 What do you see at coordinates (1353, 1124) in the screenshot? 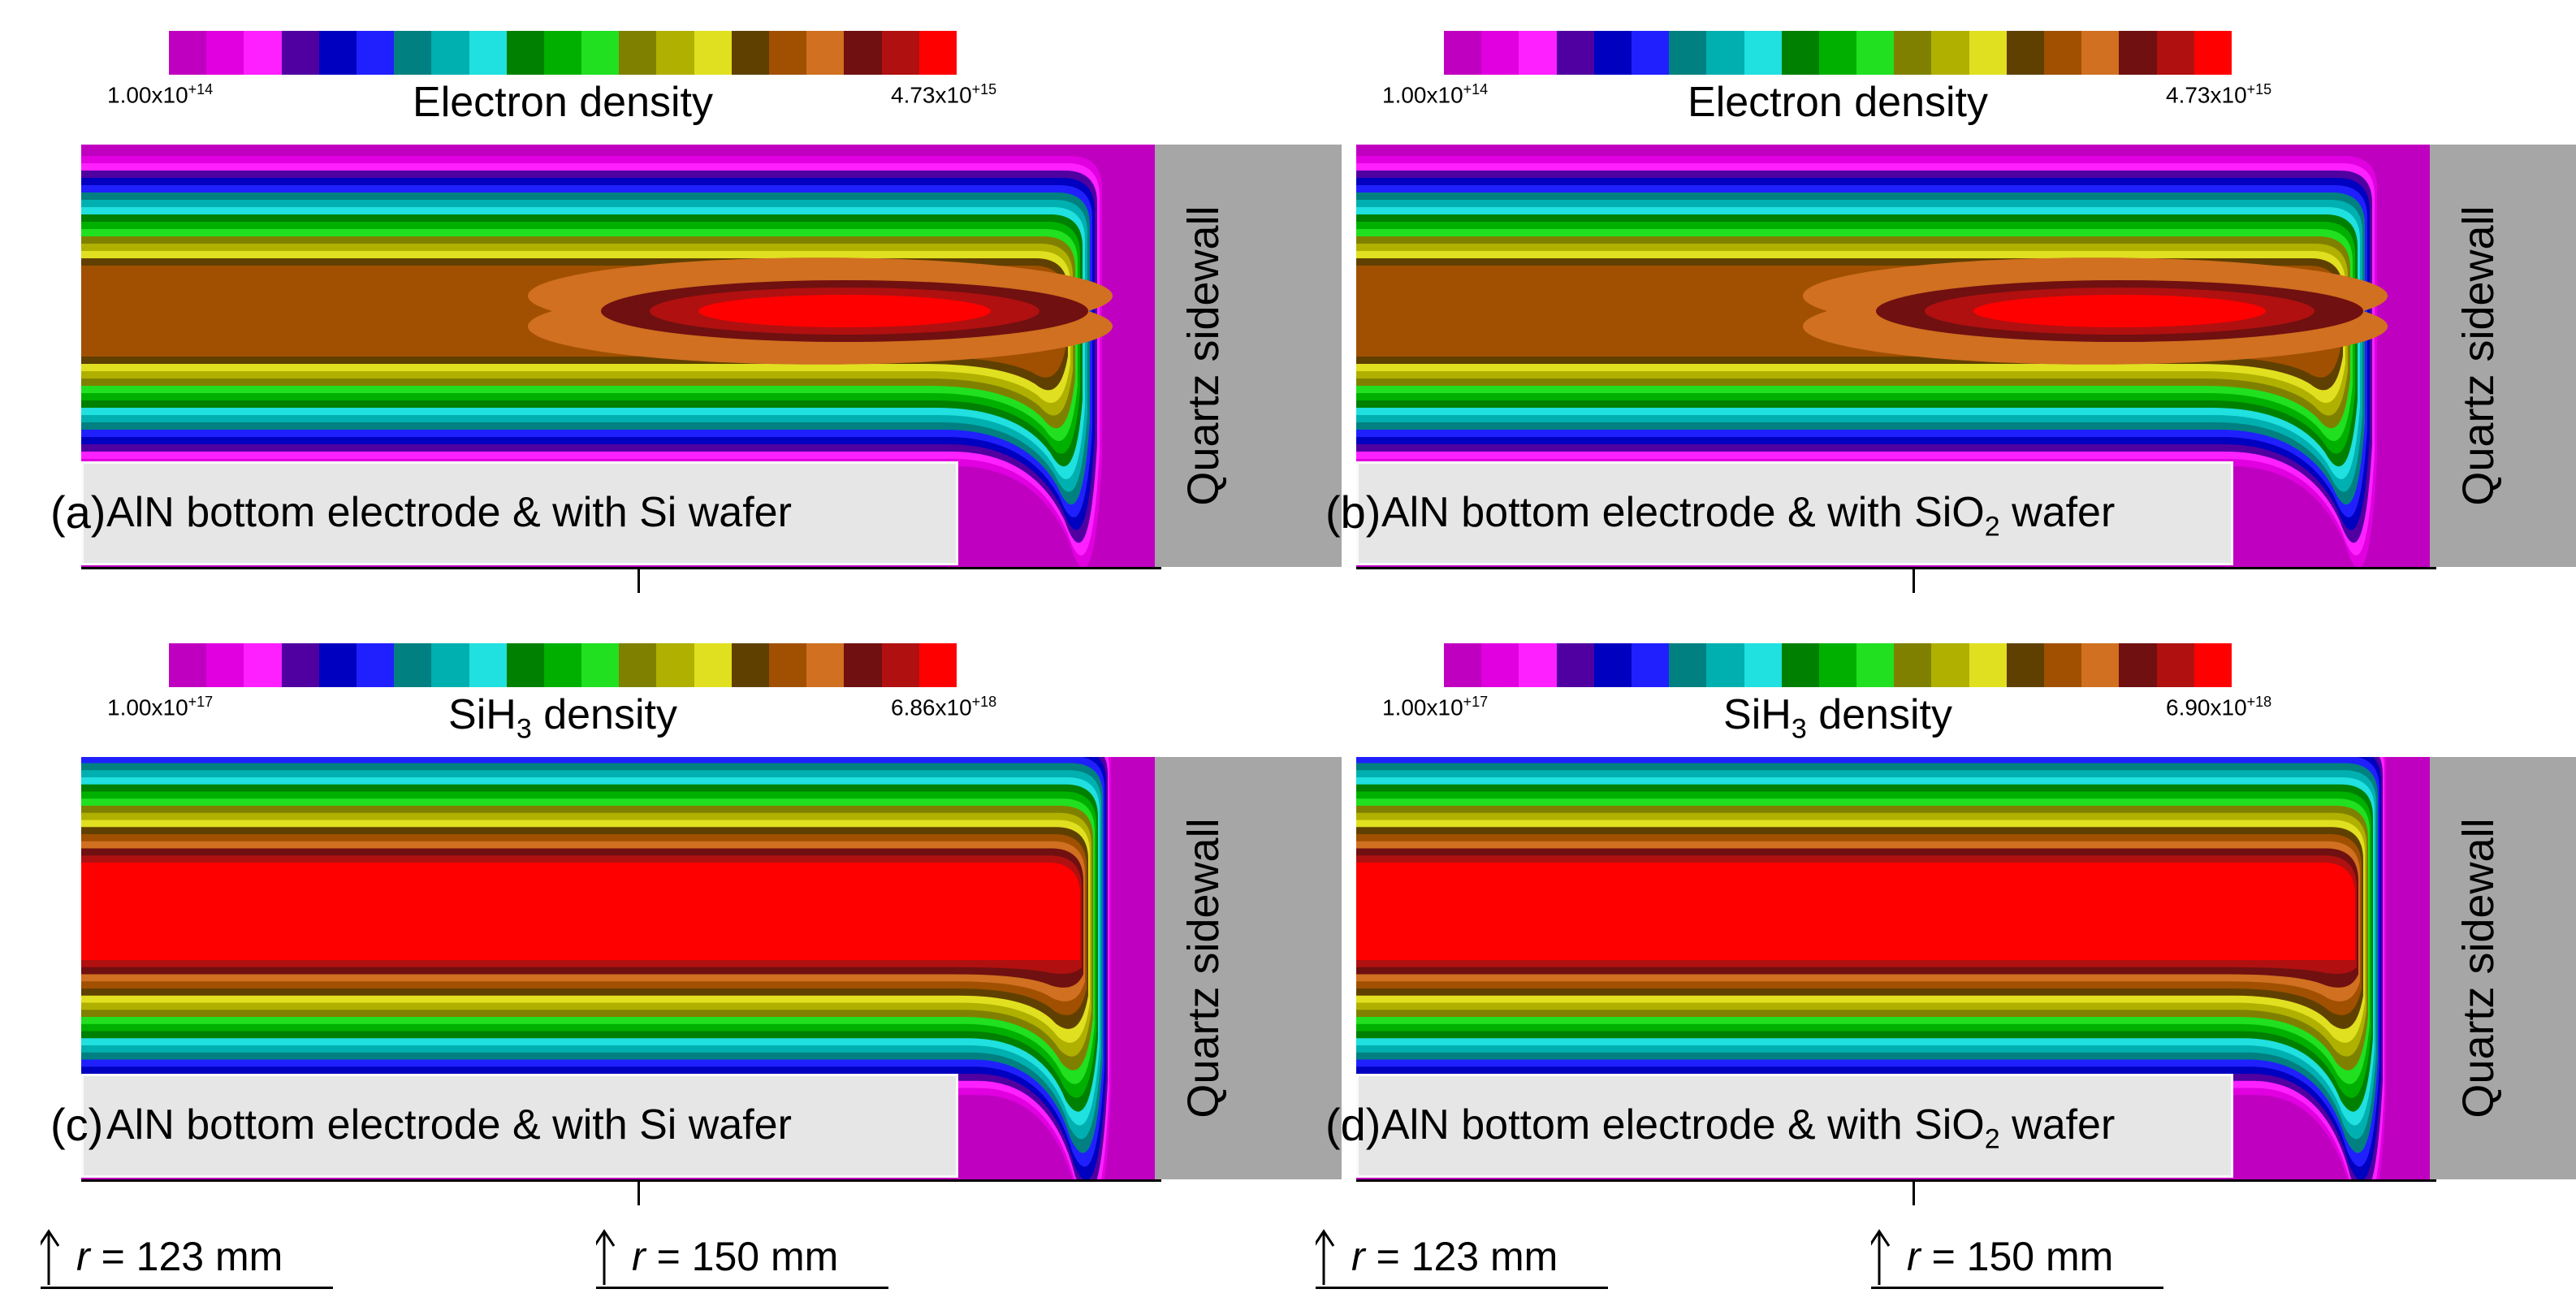
I see `panel-label: (d)` at bounding box center [1353, 1124].